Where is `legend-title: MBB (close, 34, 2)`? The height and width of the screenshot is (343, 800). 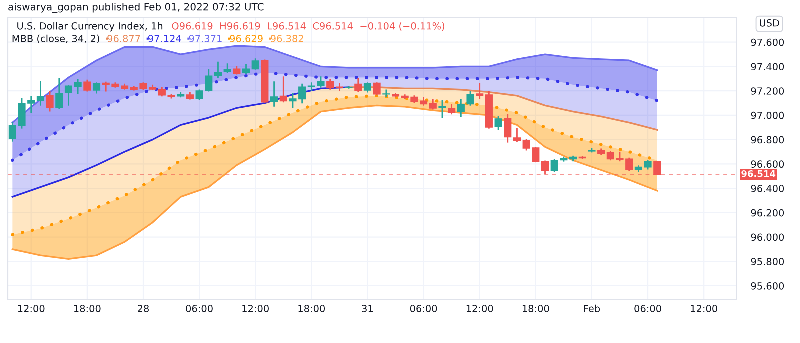 legend-title: MBB (close, 34, 2) is located at coordinates (56, 39).